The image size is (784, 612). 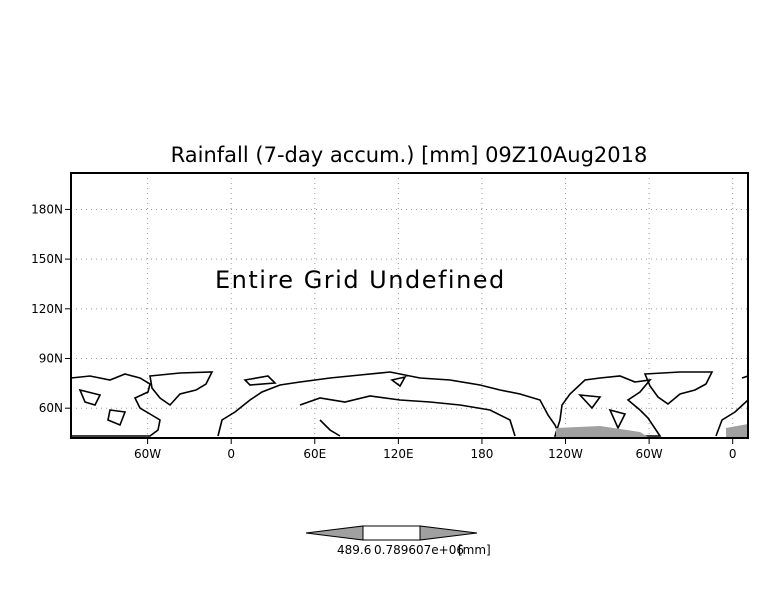 I want to click on x-tick-label: 60E, so click(x=314, y=454).